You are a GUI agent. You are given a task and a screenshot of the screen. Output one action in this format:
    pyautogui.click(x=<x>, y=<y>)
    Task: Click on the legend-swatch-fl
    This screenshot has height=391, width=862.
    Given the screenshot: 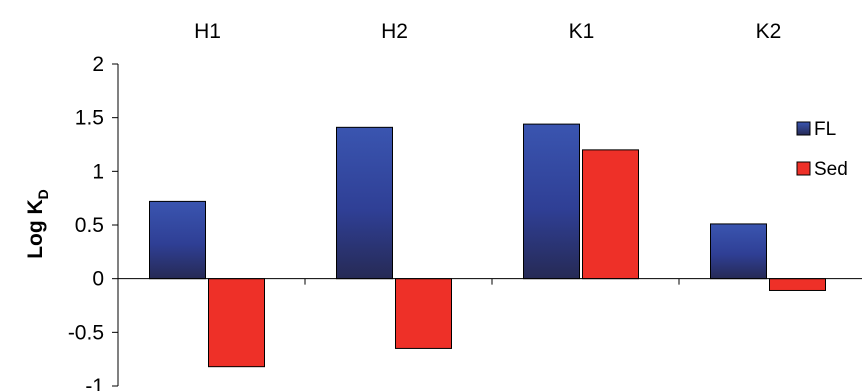 What is the action you would take?
    pyautogui.click(x=803, y=128)
    